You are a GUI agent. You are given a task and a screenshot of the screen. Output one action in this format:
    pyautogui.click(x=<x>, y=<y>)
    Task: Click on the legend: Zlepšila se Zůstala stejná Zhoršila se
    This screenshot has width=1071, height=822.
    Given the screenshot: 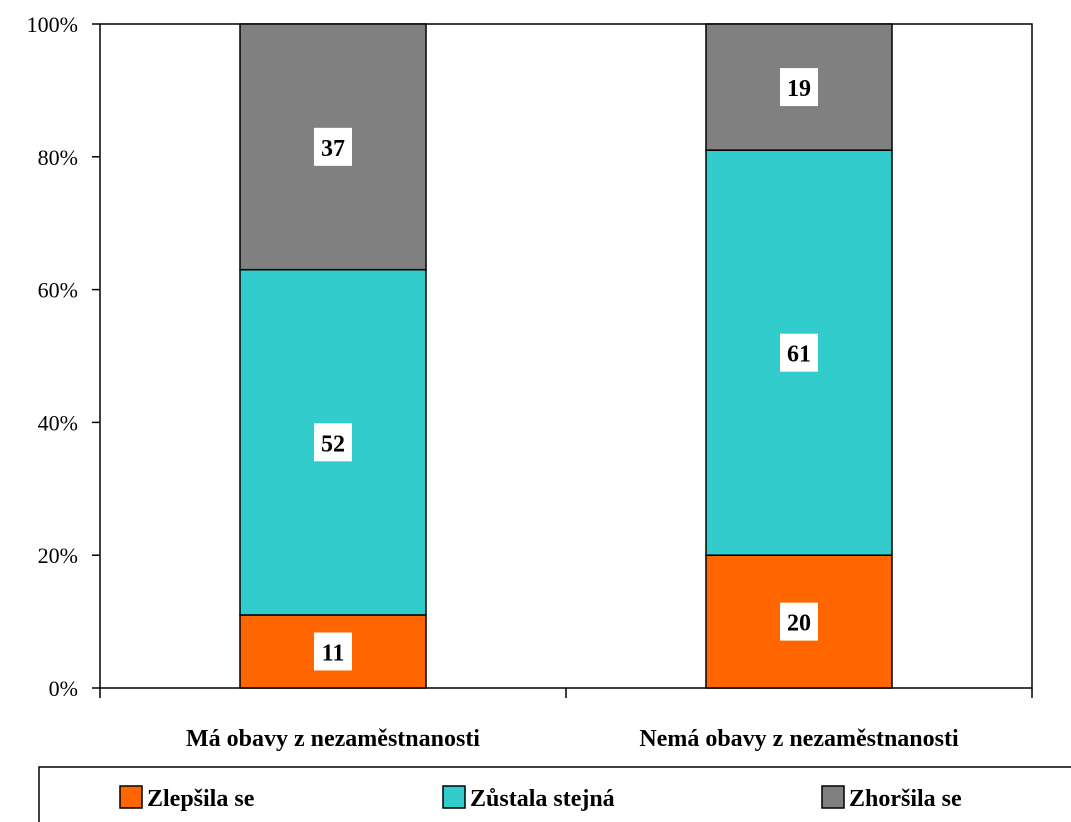 What is the action you would take?
    pyautogui.click(x=554, y=794)
    